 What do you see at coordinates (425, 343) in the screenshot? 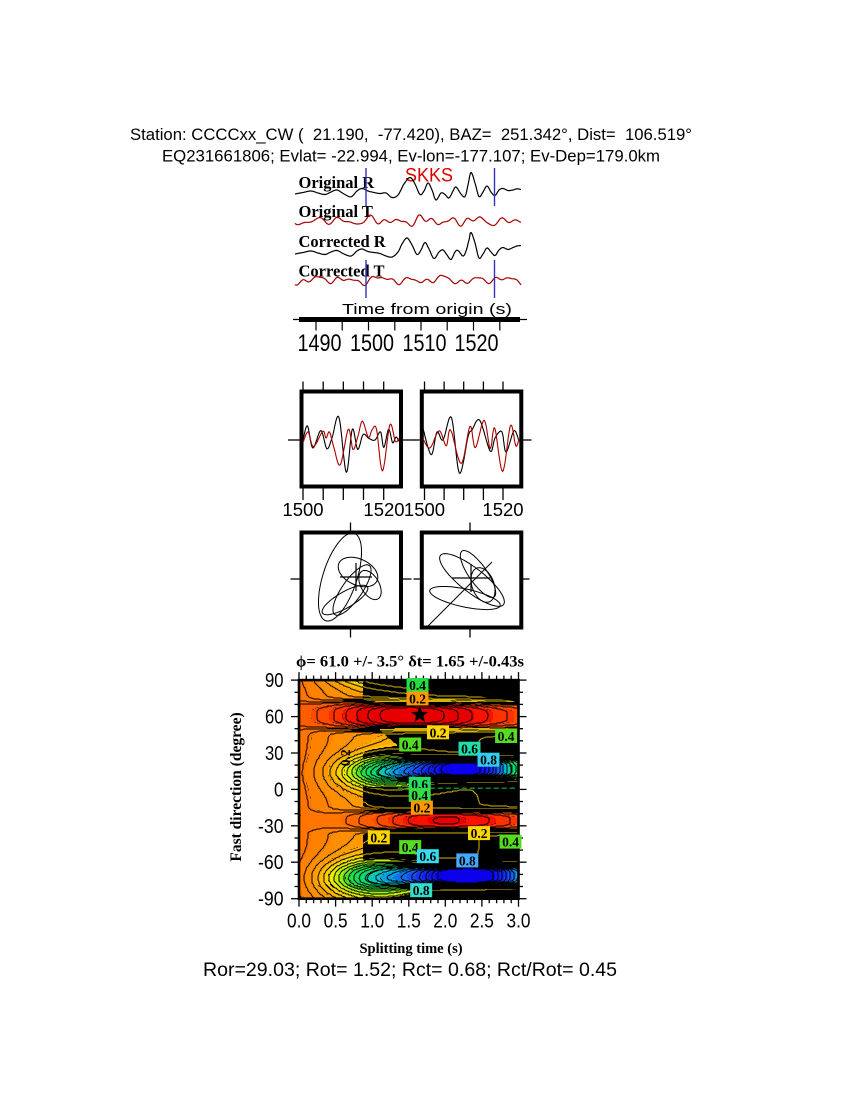
I see `svg-text: 1510` at bounding box center [425, 343].